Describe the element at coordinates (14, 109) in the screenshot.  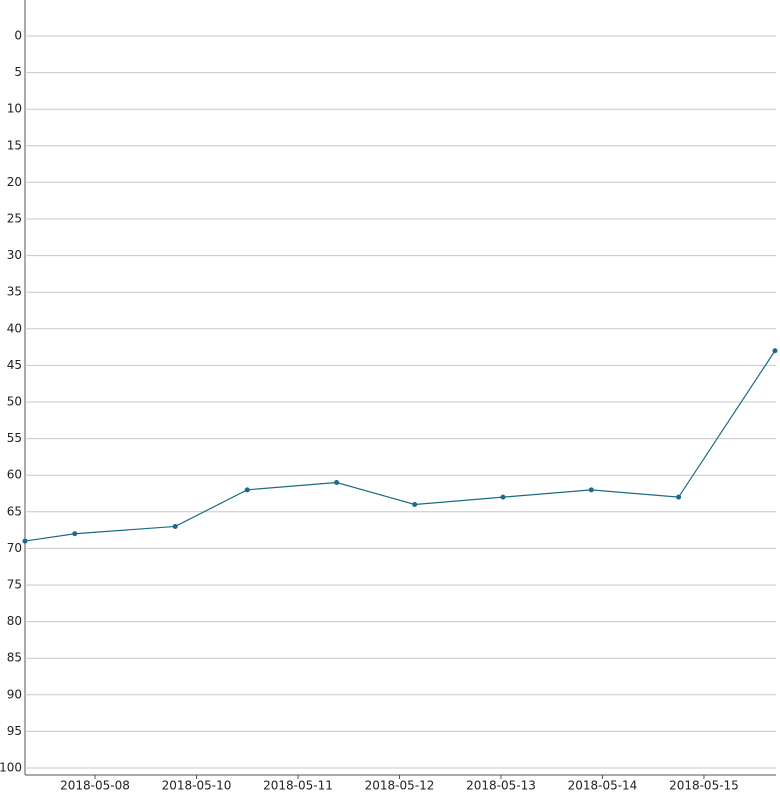
I see `y-tick-label: 10` at that location.